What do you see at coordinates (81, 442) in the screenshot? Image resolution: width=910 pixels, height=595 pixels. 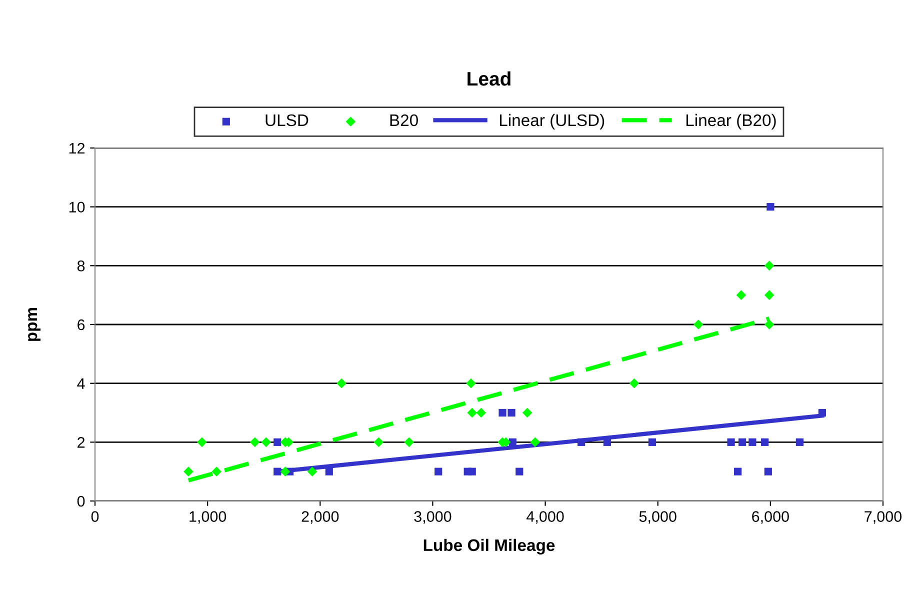 I see `y-tick-label: 2` at bounding box center [81, 442].